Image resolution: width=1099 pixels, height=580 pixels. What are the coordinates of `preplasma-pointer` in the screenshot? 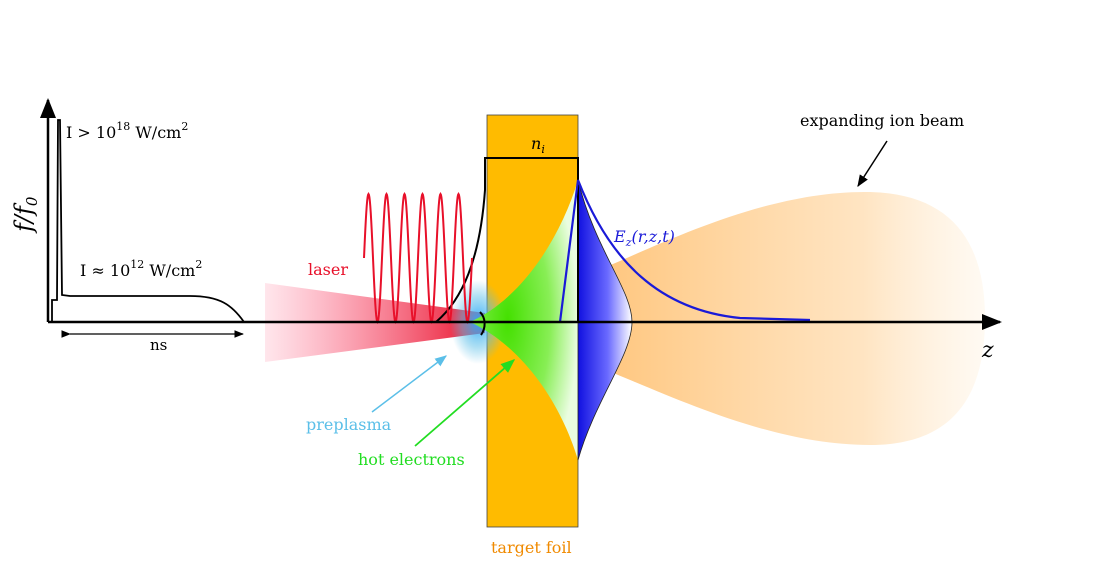 It's located at (409, 384).